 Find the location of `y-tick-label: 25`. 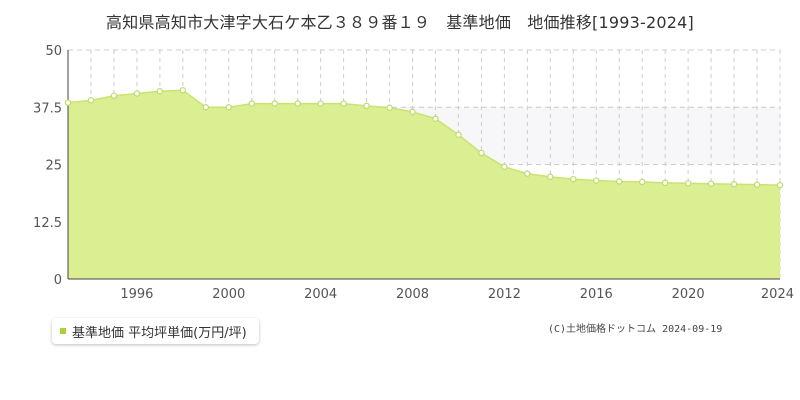

y-tick-label: 25 is located at coordinates (53, 166).